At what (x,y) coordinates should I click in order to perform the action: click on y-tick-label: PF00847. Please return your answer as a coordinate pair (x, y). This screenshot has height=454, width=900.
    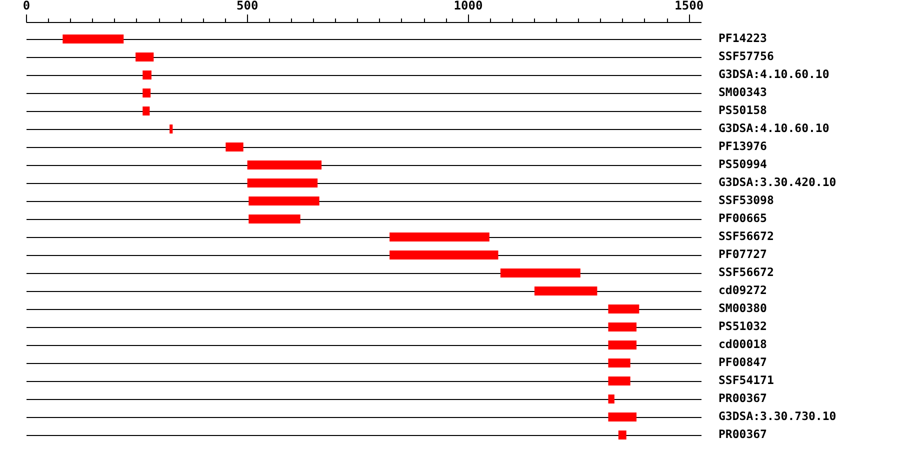
    Looking at the image, I should click on (743, 362).